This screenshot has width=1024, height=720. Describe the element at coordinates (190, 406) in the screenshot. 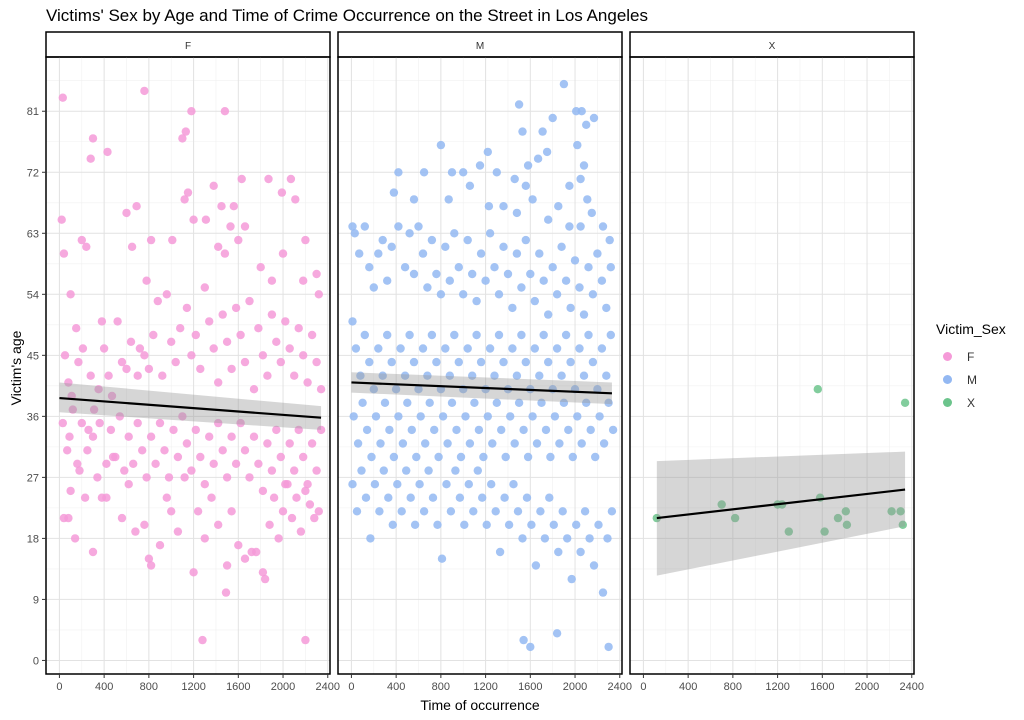

I see `confidence-band-f` at that location.